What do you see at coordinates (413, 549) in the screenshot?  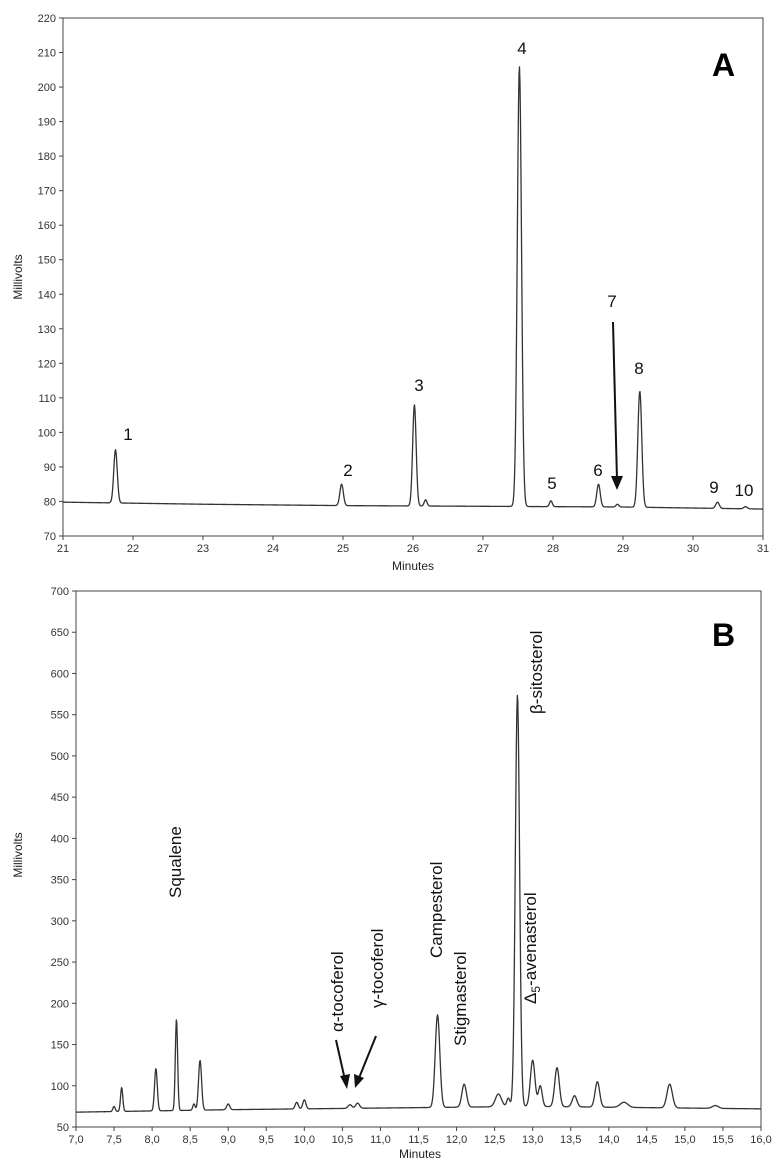 I see `panel-a-x-tick-label: 26` at bounding box center [413, 549].